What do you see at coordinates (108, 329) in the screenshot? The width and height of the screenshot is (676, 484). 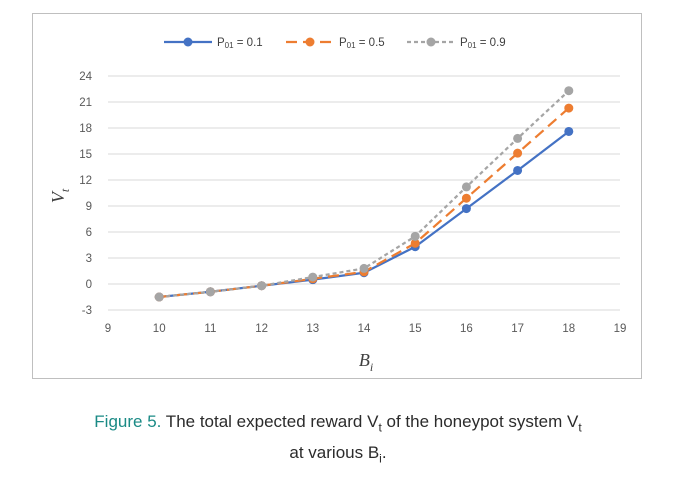 I see `x-tick-label: 9` at bounding box center [108, 329].